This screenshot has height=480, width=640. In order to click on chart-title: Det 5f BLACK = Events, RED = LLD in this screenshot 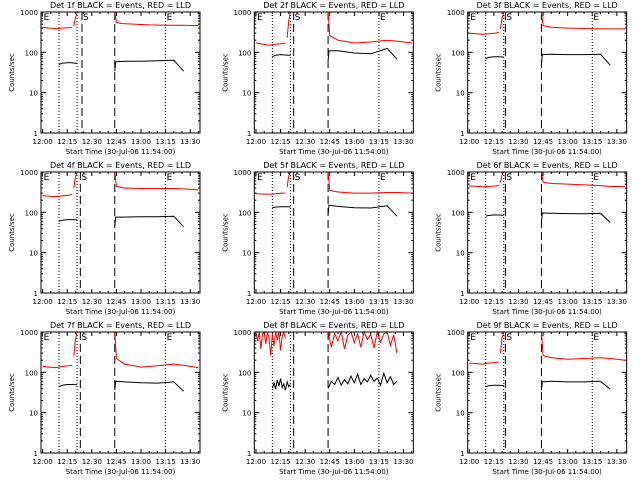, I will do `click(333, 165)`.